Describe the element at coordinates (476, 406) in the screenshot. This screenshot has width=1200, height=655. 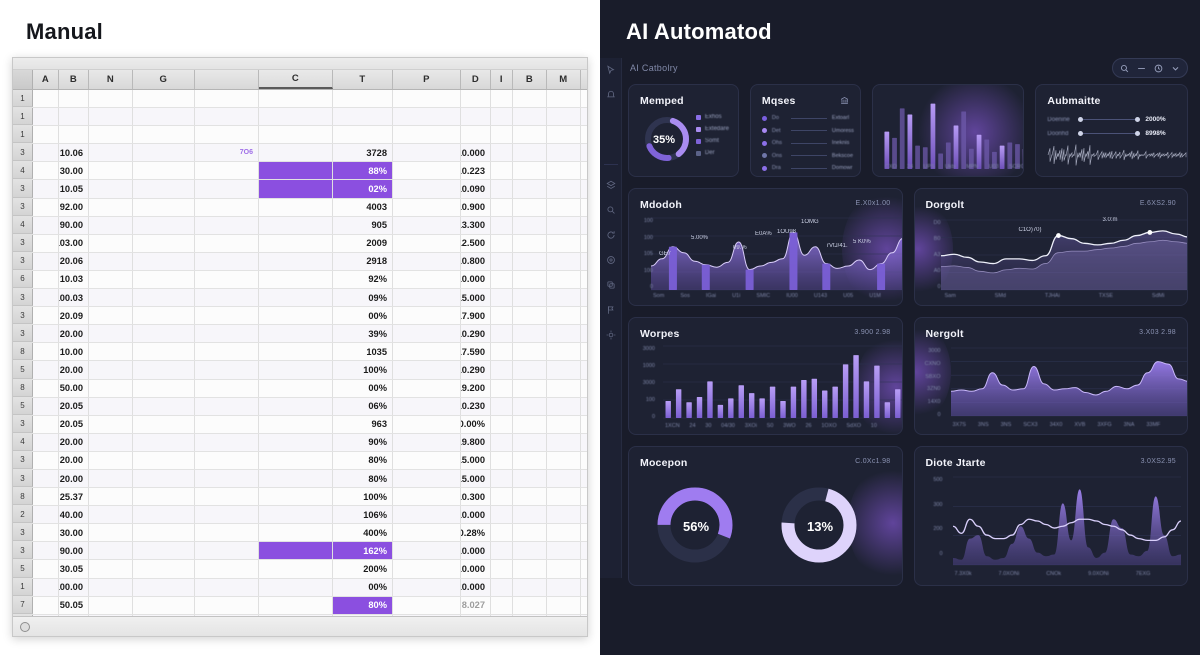
I see `table-cell: 10.230` at that location.